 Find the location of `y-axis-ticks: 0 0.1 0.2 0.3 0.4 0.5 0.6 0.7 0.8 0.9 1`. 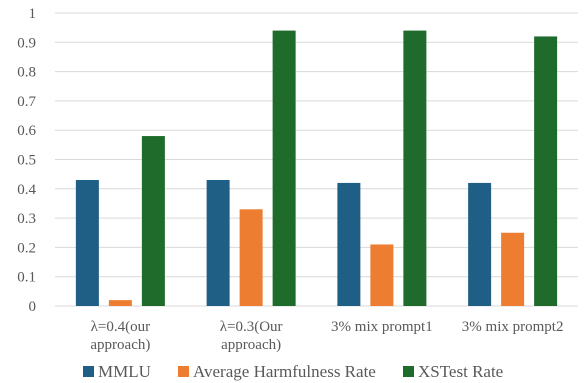

y-axis-ticks: 0 0.1 0.2 0.3 0.4 0.5 0.6 0.7 0.8 0.9 1 is located at coordinates (26, 160).